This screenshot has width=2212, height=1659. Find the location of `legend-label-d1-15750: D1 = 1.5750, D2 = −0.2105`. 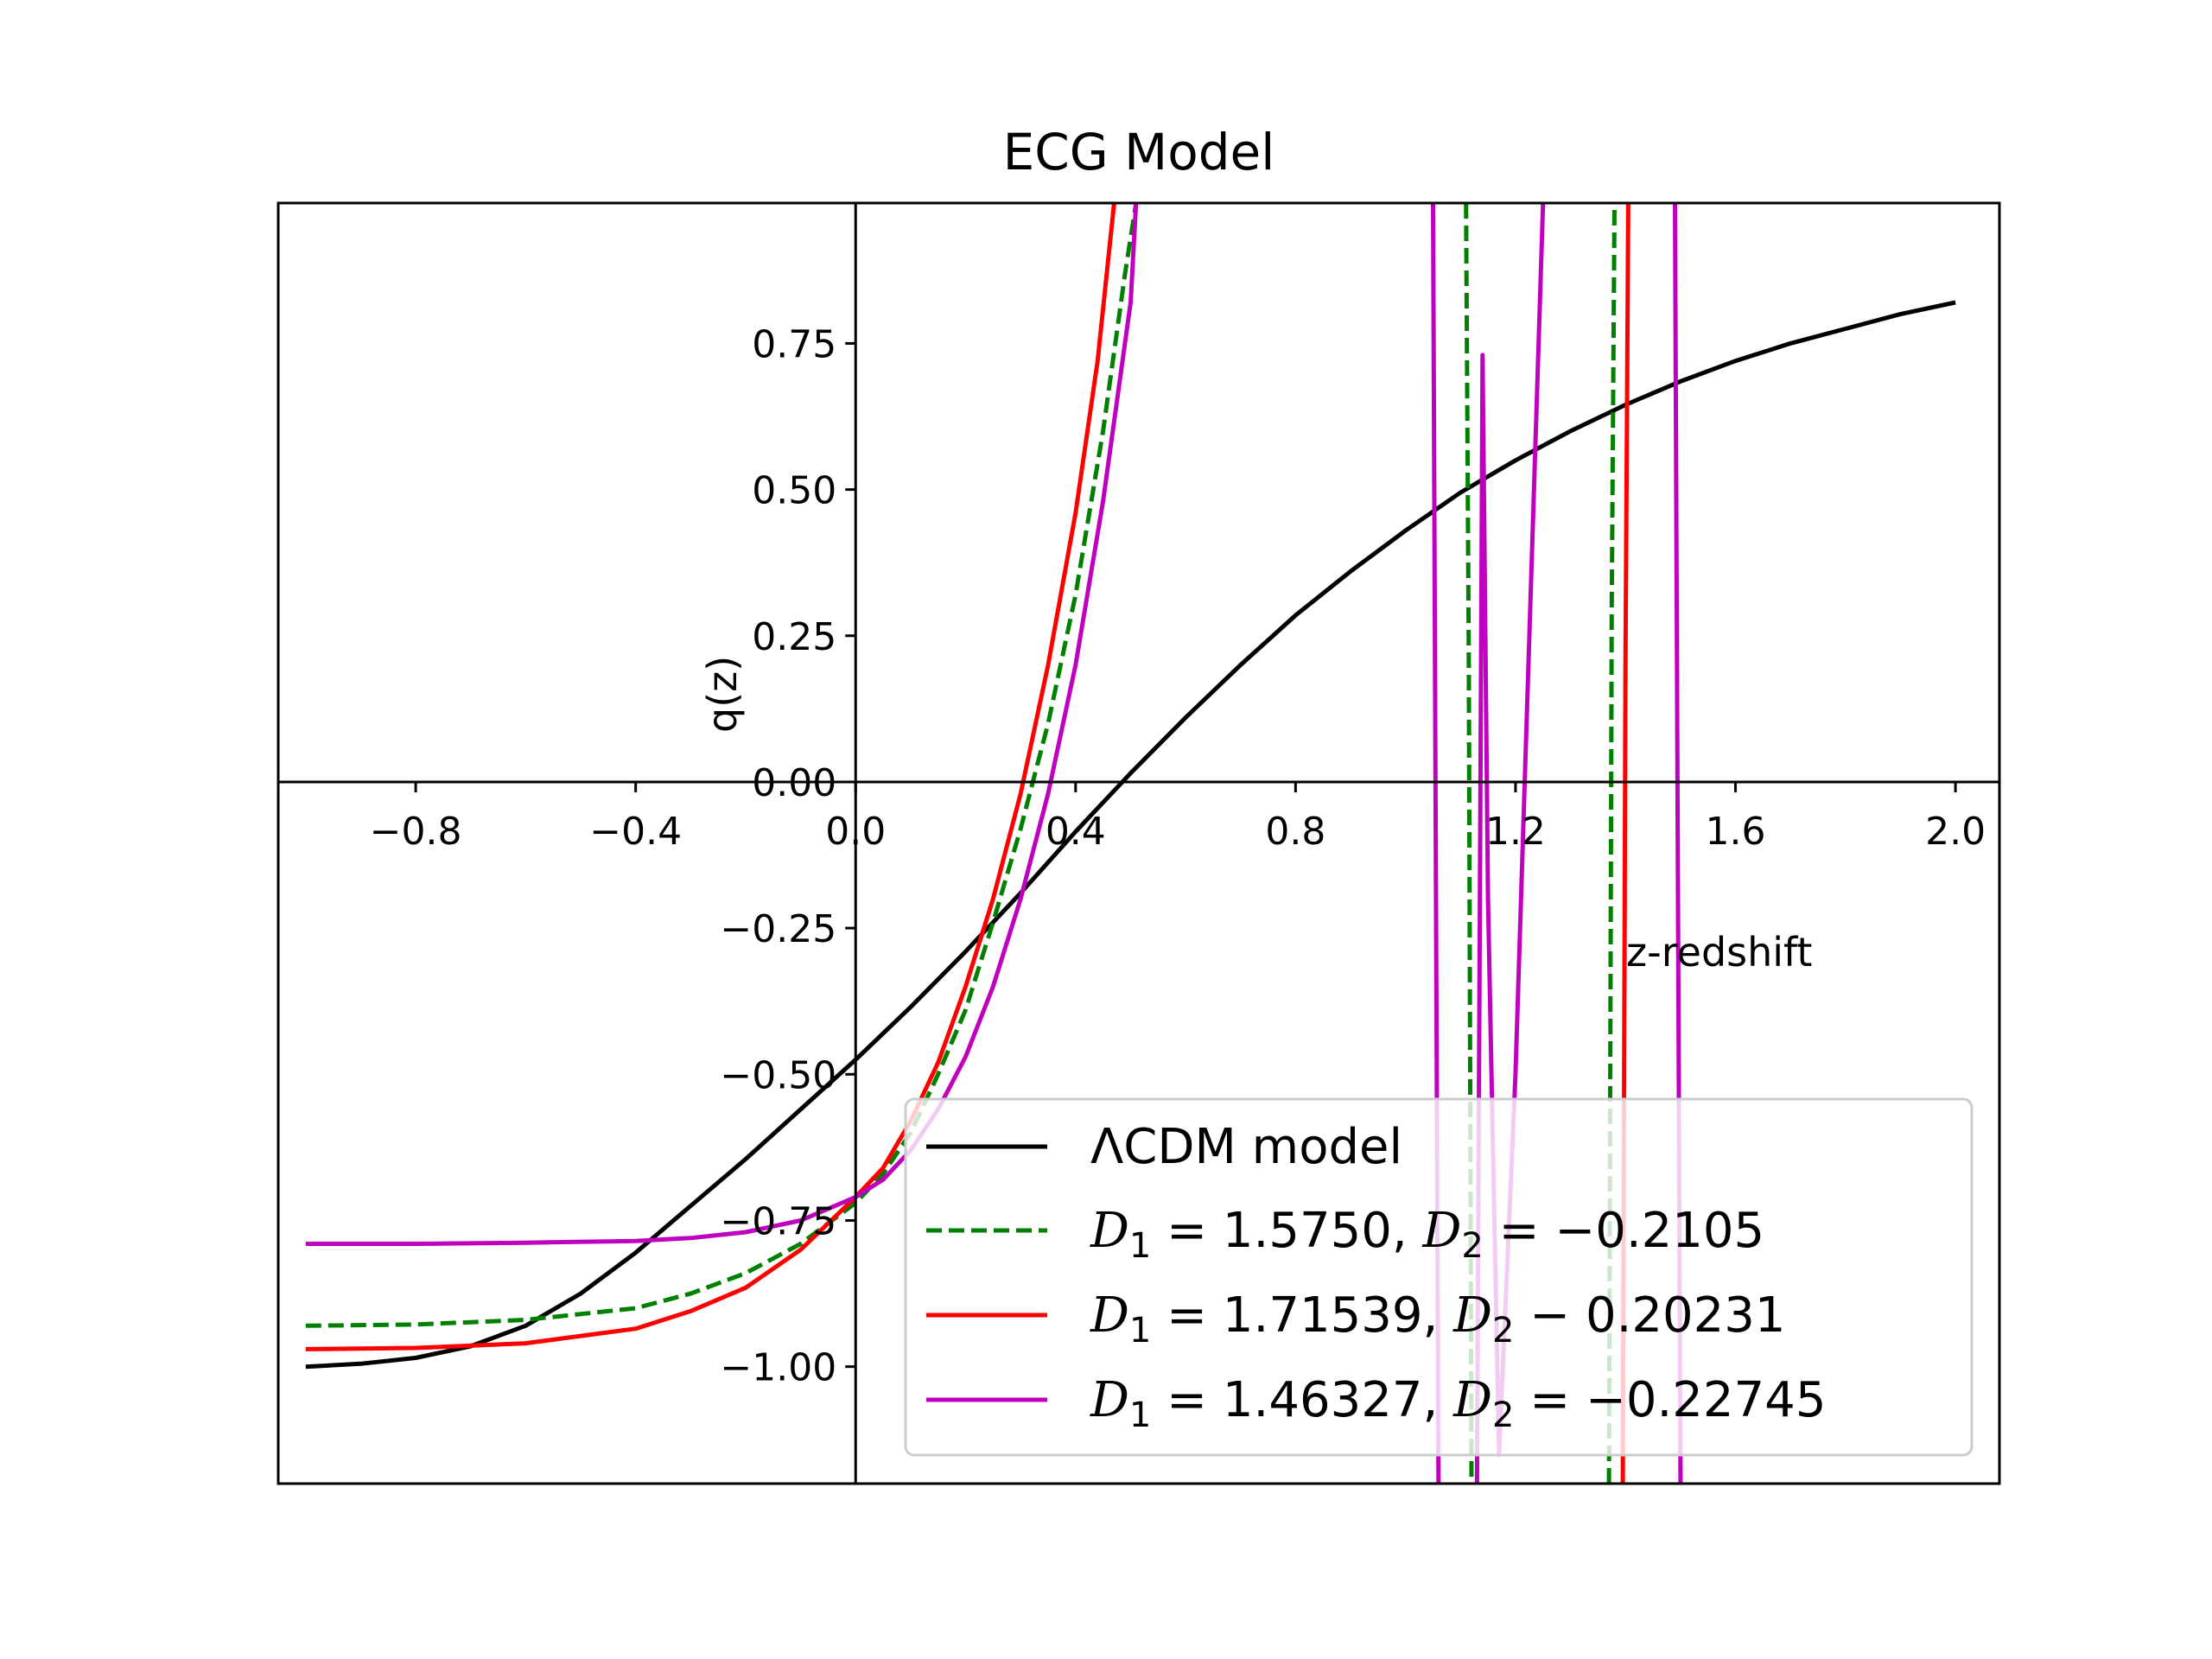

legend-label-d1-15750: D1 = 1.5750, D2 = −0.2105 is located at coordinates (1427, 1234).